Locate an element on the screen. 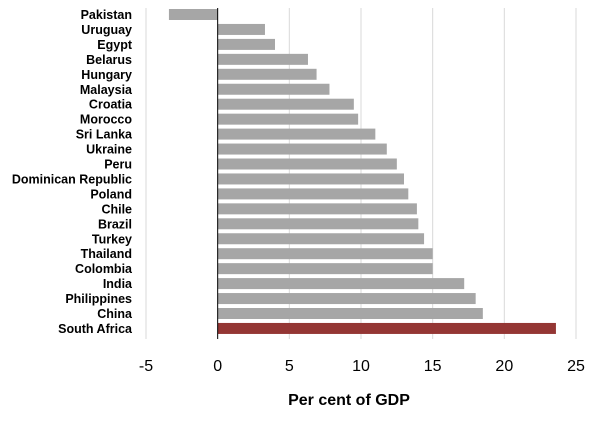 The width and height of the screenshot is (599, 423). category-label: Hungary is located at coordinates (106, 75).